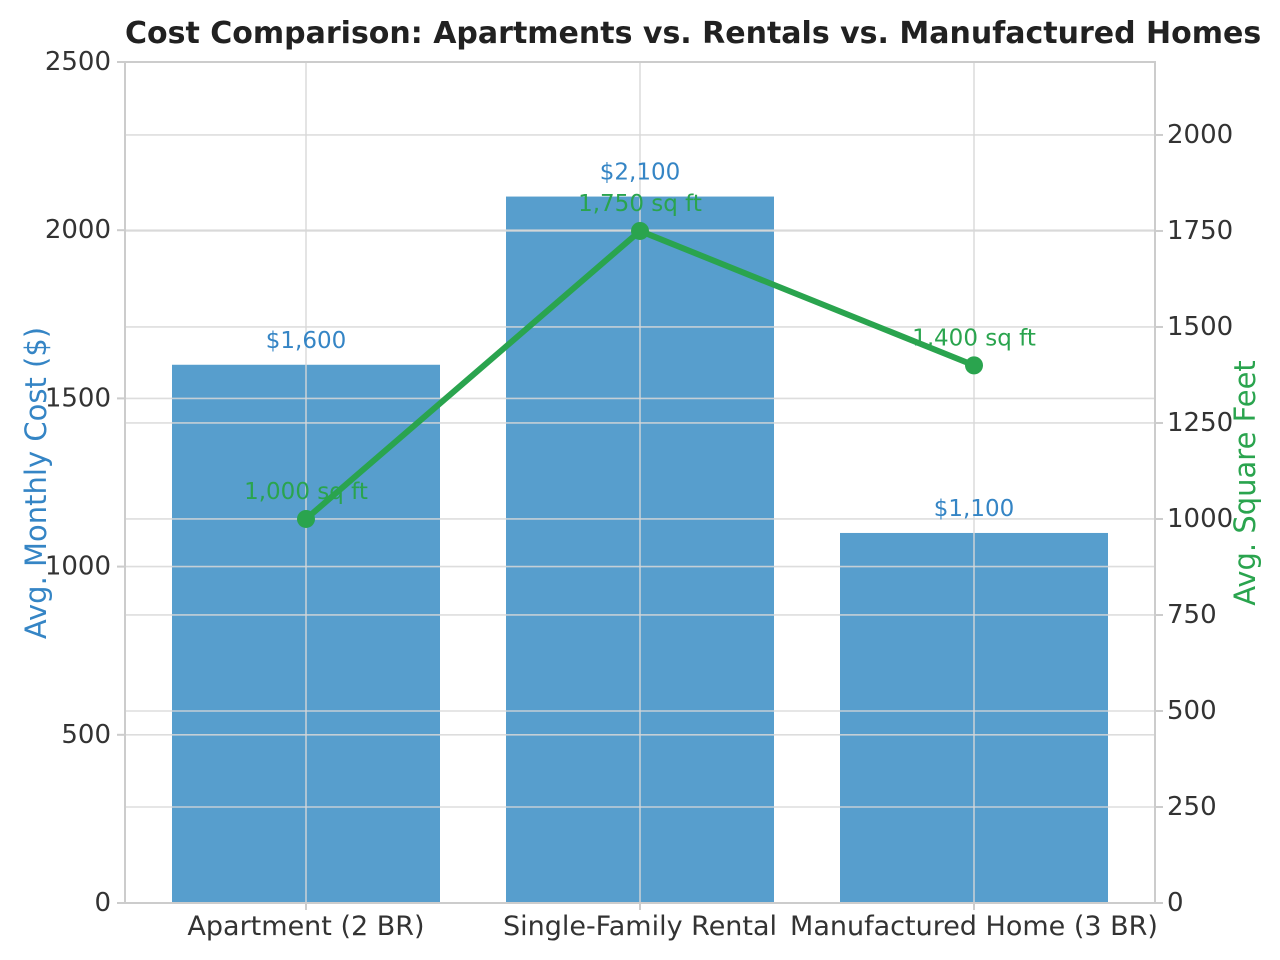 The image size is (1280, 960). I want to click on right-tick-label-1750: 1750, so click(1200, 231).